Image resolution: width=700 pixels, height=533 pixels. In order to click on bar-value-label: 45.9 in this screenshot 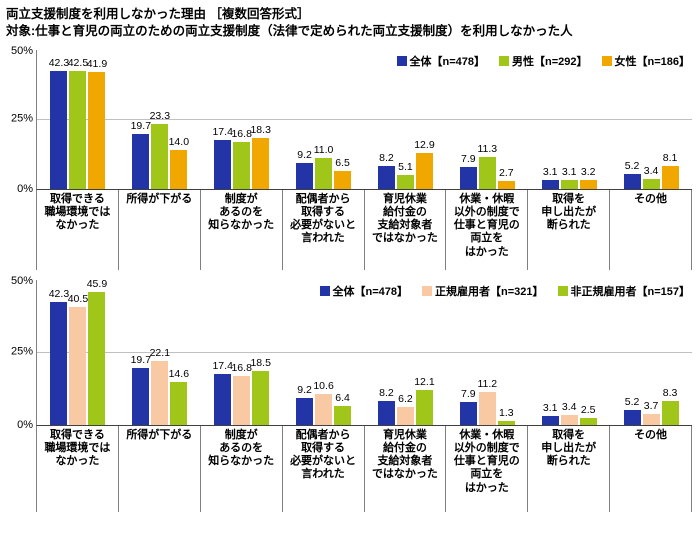, I will do `click(97, 283)`.